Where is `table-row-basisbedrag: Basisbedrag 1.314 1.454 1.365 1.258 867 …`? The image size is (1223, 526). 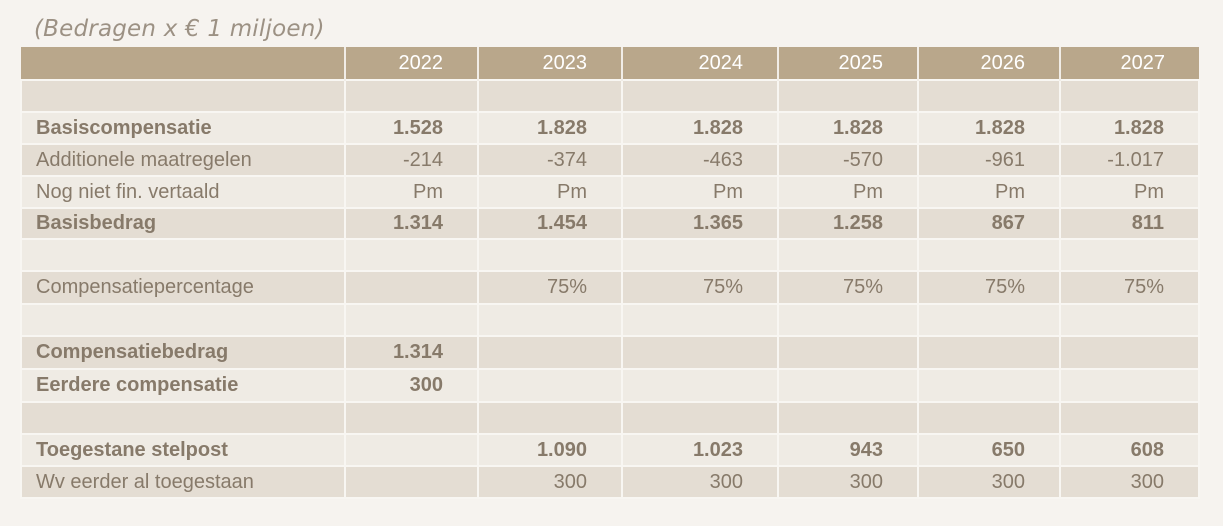 table-row-basisbedrag: Basisbedrag 1.314 1.454 1.365 1.258 867 … is located at coordinates (610, 223).